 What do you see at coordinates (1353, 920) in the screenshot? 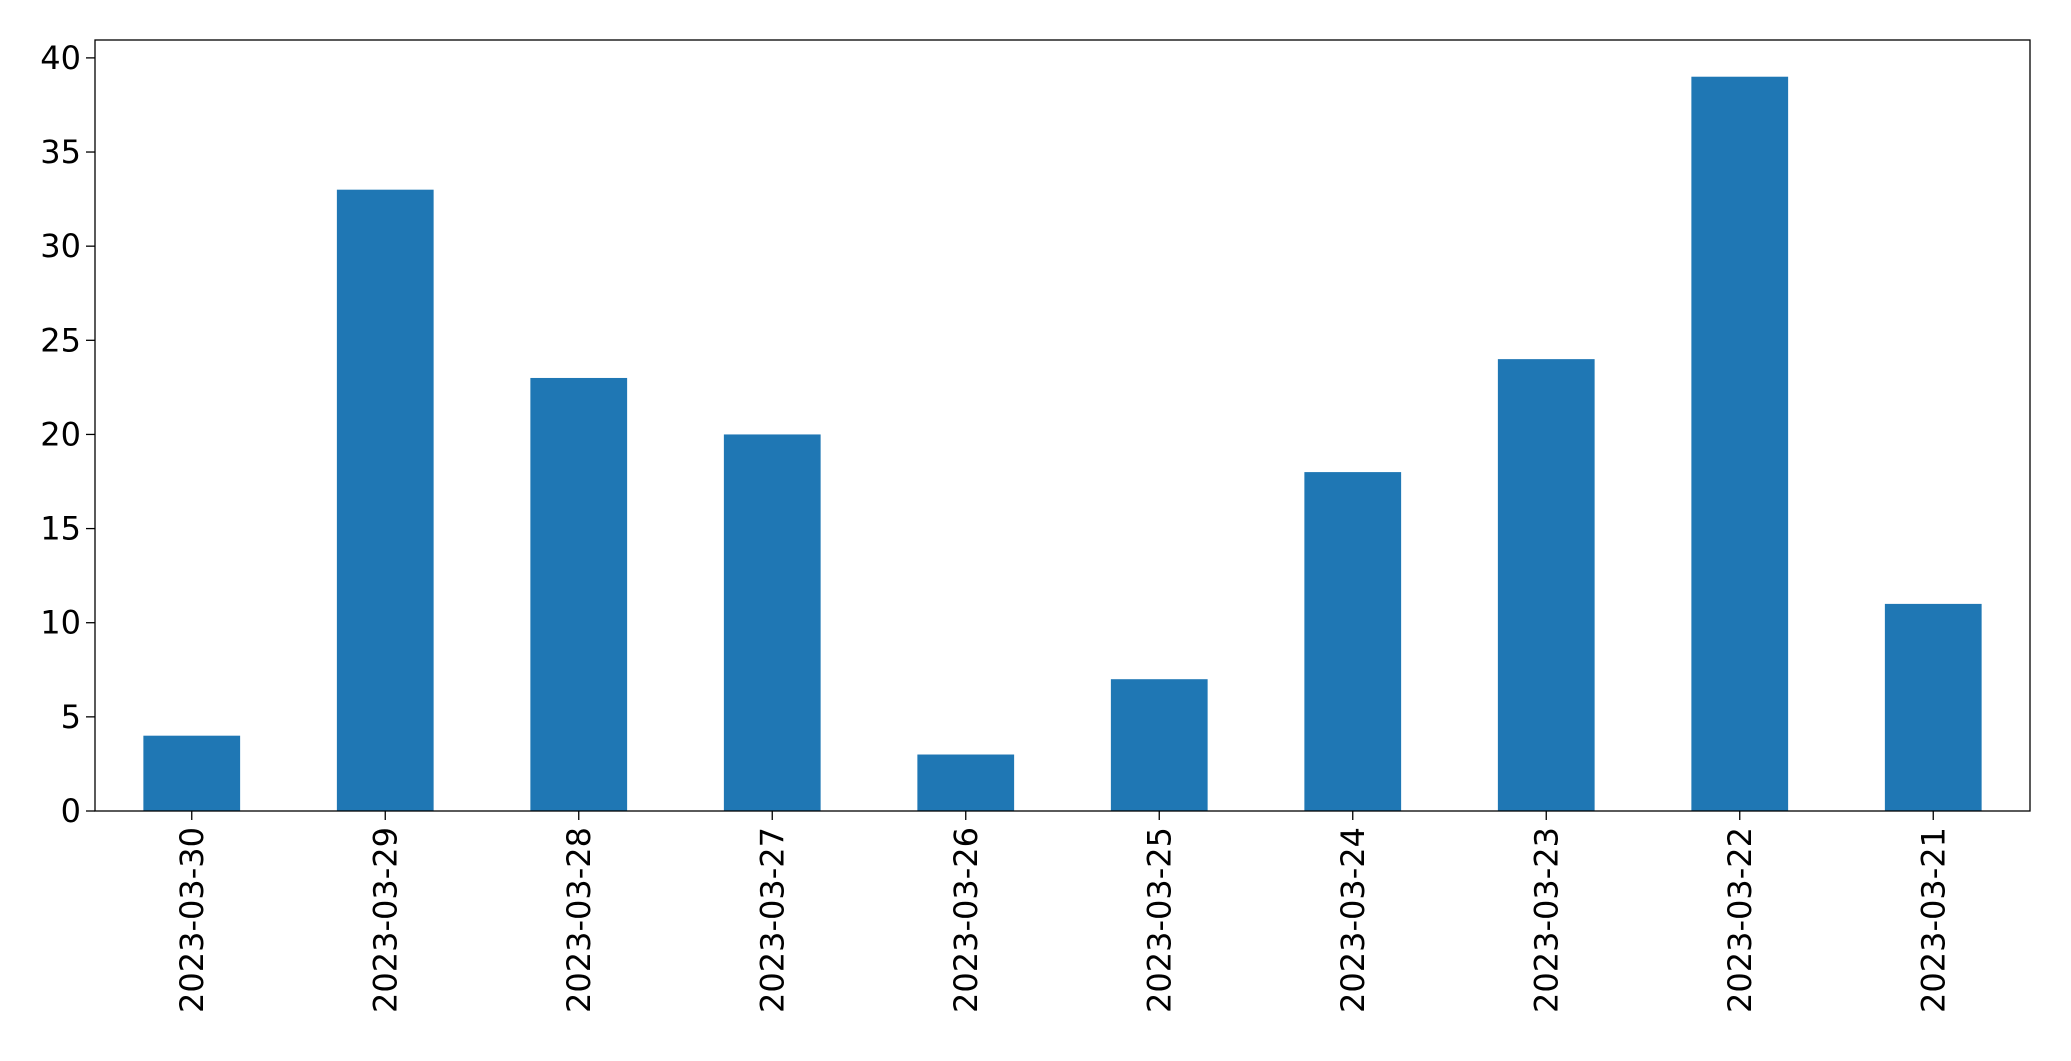
I see `x-tick-label: 2023-03-24` at bounding box center [1353, 920].